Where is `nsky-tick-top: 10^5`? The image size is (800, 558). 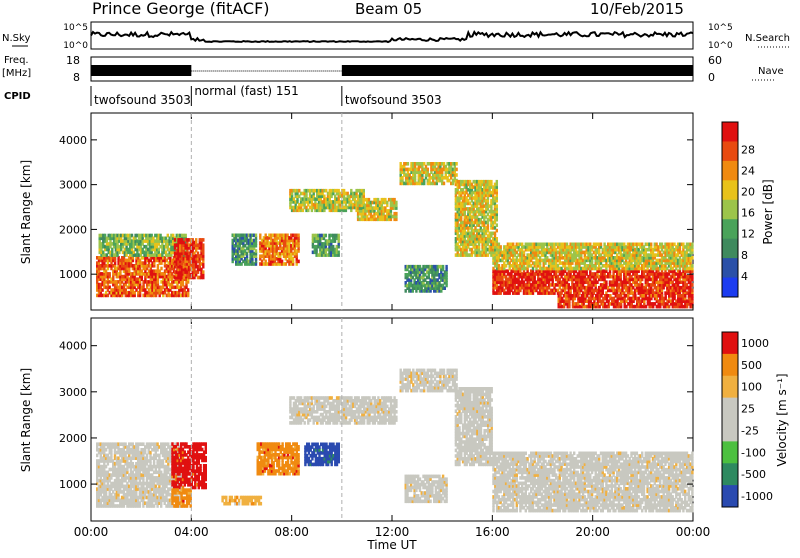 nsky-tick-top: 10^5 is located at coordinates (75, 28).